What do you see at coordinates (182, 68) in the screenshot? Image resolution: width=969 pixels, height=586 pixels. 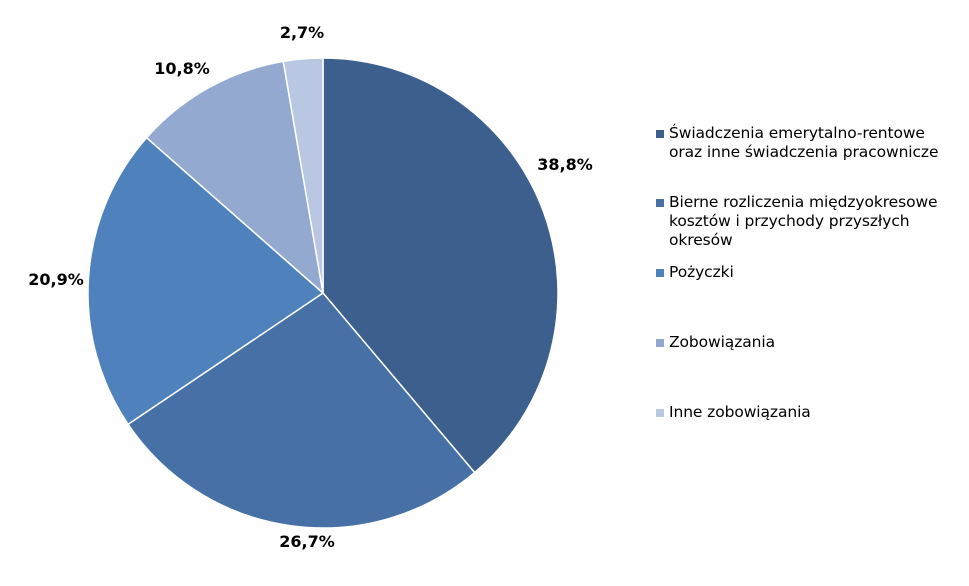 I see `data-label-4: 10,8%` at bounding box center [182, 68].